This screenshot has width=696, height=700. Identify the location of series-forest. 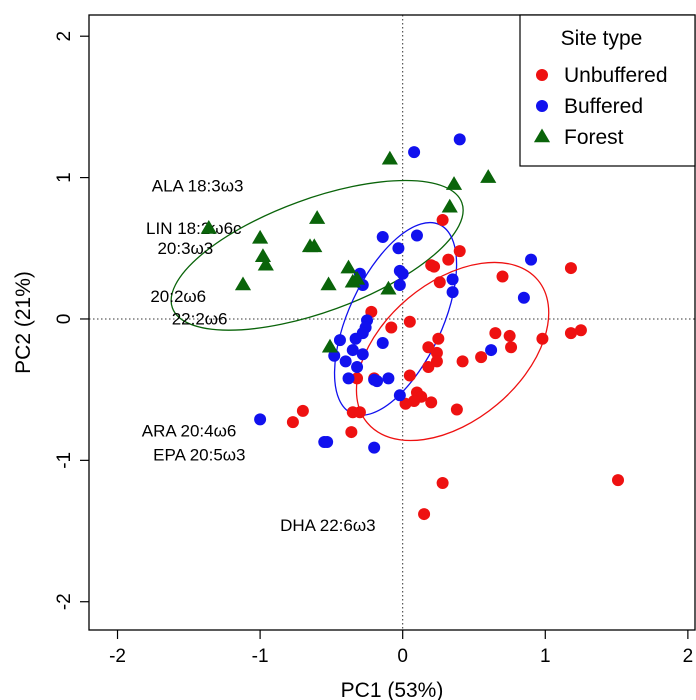
(348, 251).